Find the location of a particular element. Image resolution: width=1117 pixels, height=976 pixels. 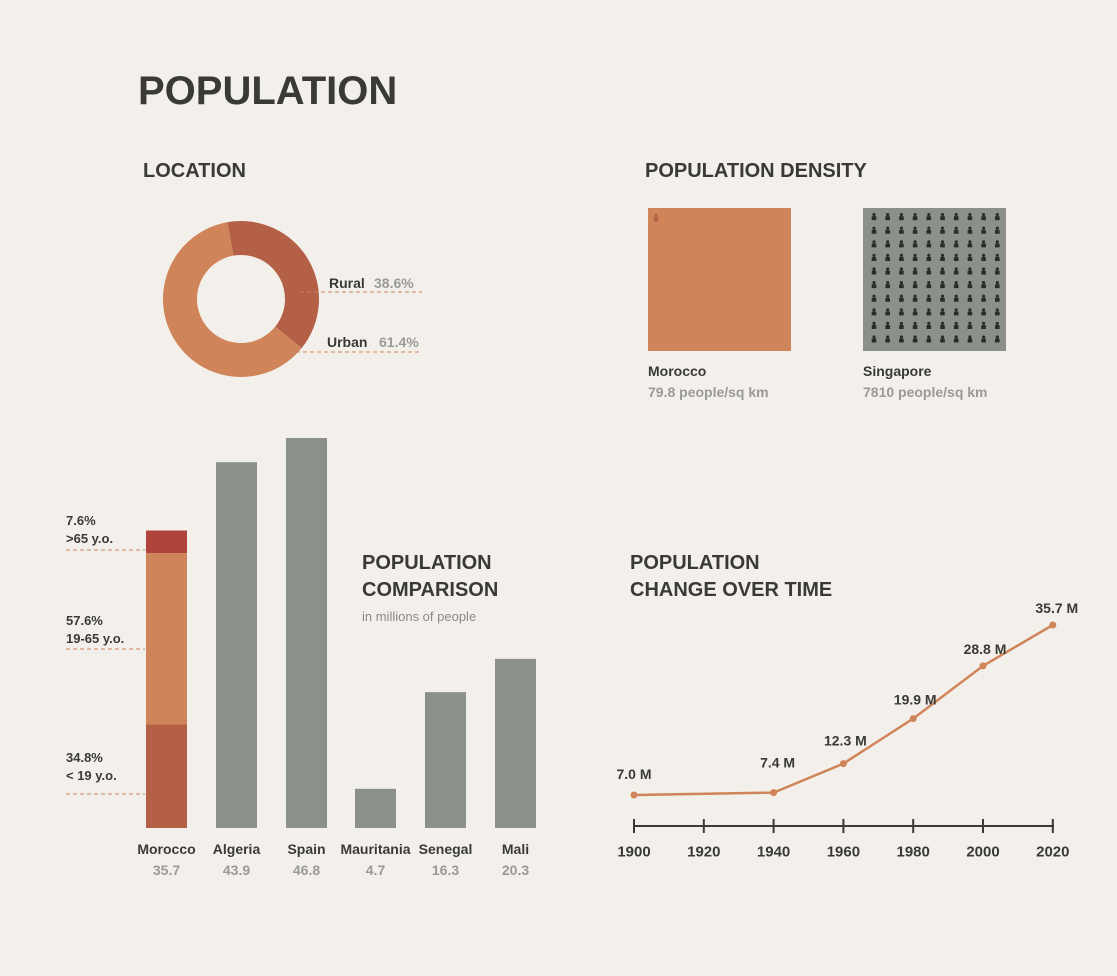

comparison-subtitle: in millions of people is located at coordinates (419, 616).